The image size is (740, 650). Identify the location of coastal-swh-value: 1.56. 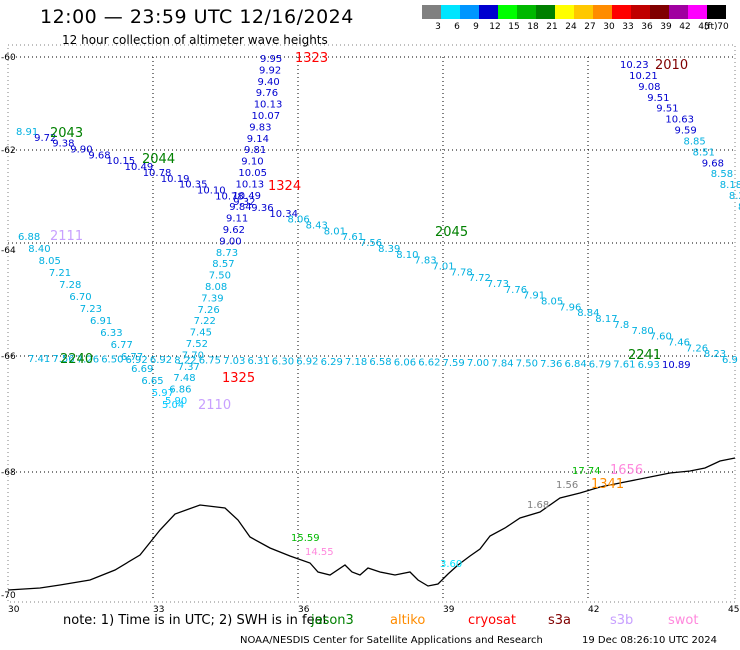
(567, 485).